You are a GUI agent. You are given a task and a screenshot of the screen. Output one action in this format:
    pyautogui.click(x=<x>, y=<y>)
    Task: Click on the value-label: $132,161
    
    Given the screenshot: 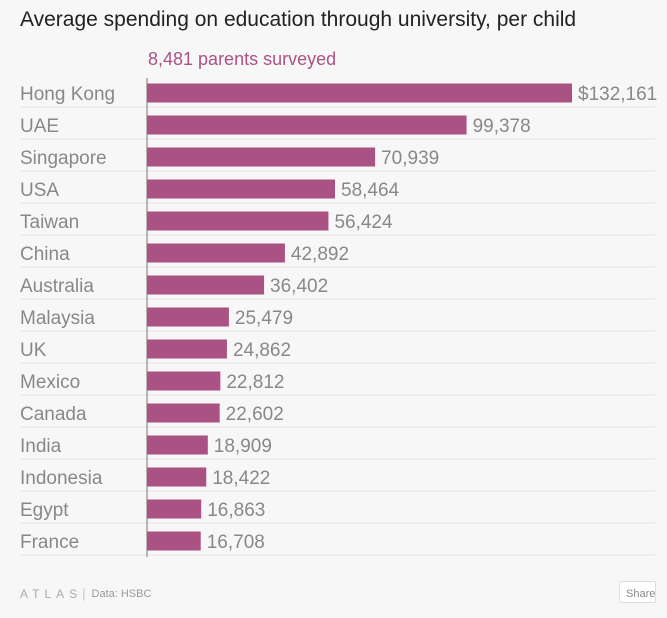 What is the action you would take?
    pyautogui.click(x=617, y=94)
    